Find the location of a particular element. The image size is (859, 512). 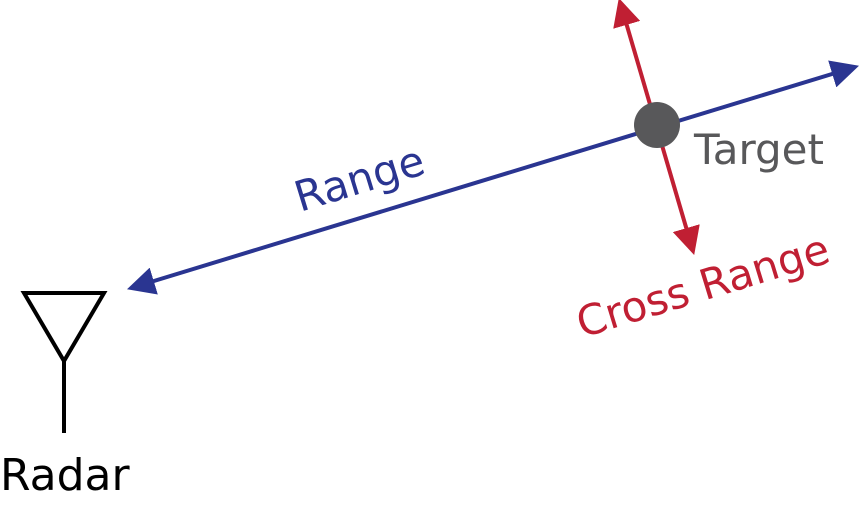

antenna-icon is located at coordinates (64, 362).